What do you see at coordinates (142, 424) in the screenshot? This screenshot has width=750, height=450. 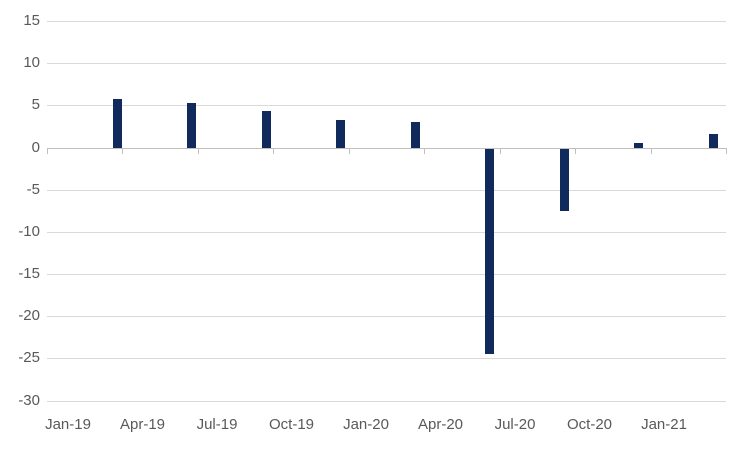 I see `x-axis-tick-label: Apr-19` at bounding box center [142, 424].